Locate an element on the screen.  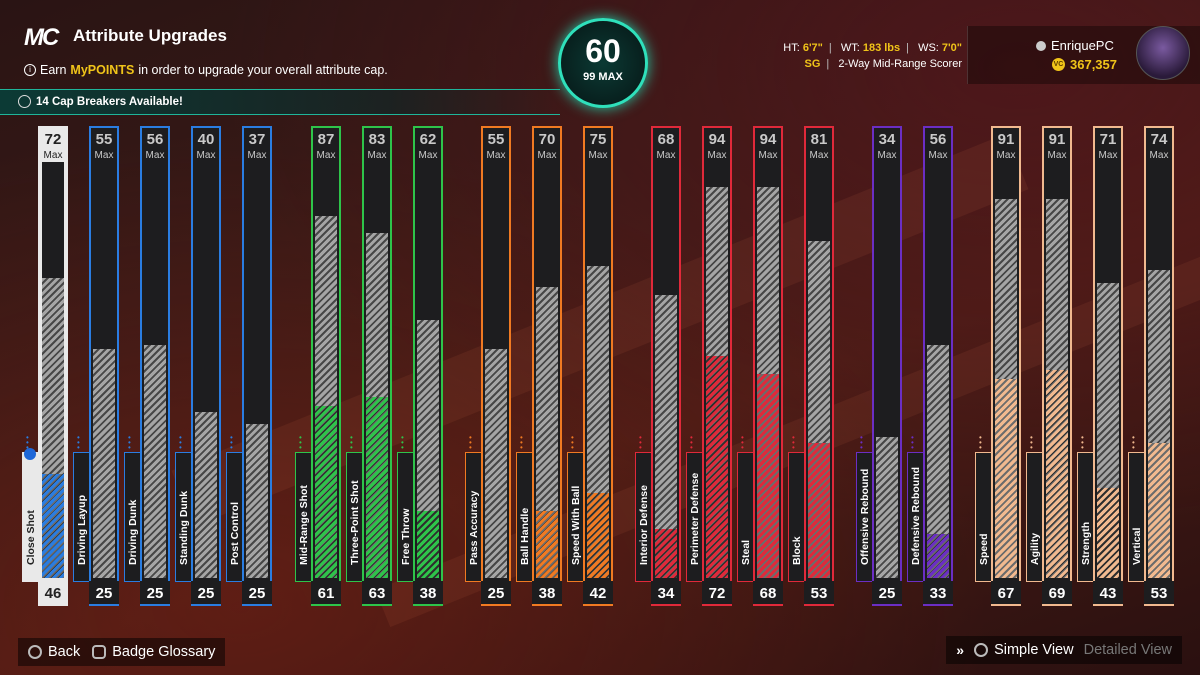
attribute-name: Offensive Rebound is located at coordinates (864, 516).